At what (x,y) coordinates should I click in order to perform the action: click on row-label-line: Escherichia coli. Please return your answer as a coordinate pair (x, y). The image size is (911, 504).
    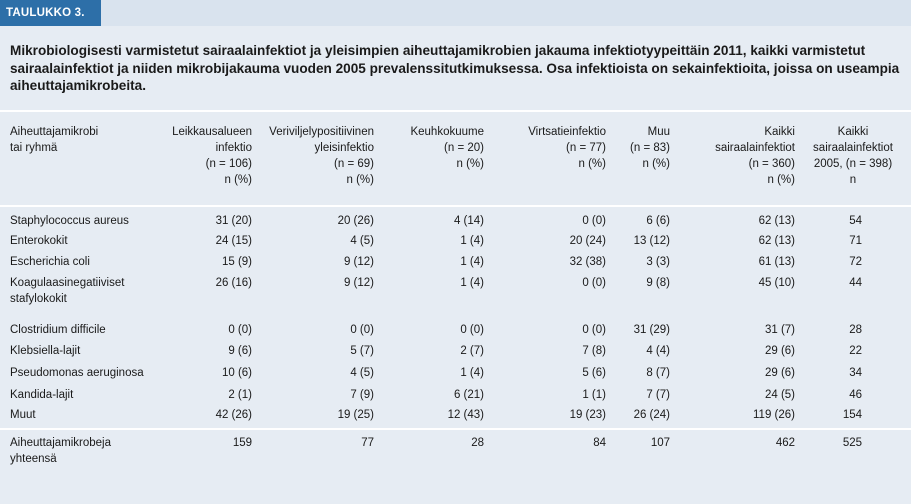
    Looking at the image, I should click on (50, 262).